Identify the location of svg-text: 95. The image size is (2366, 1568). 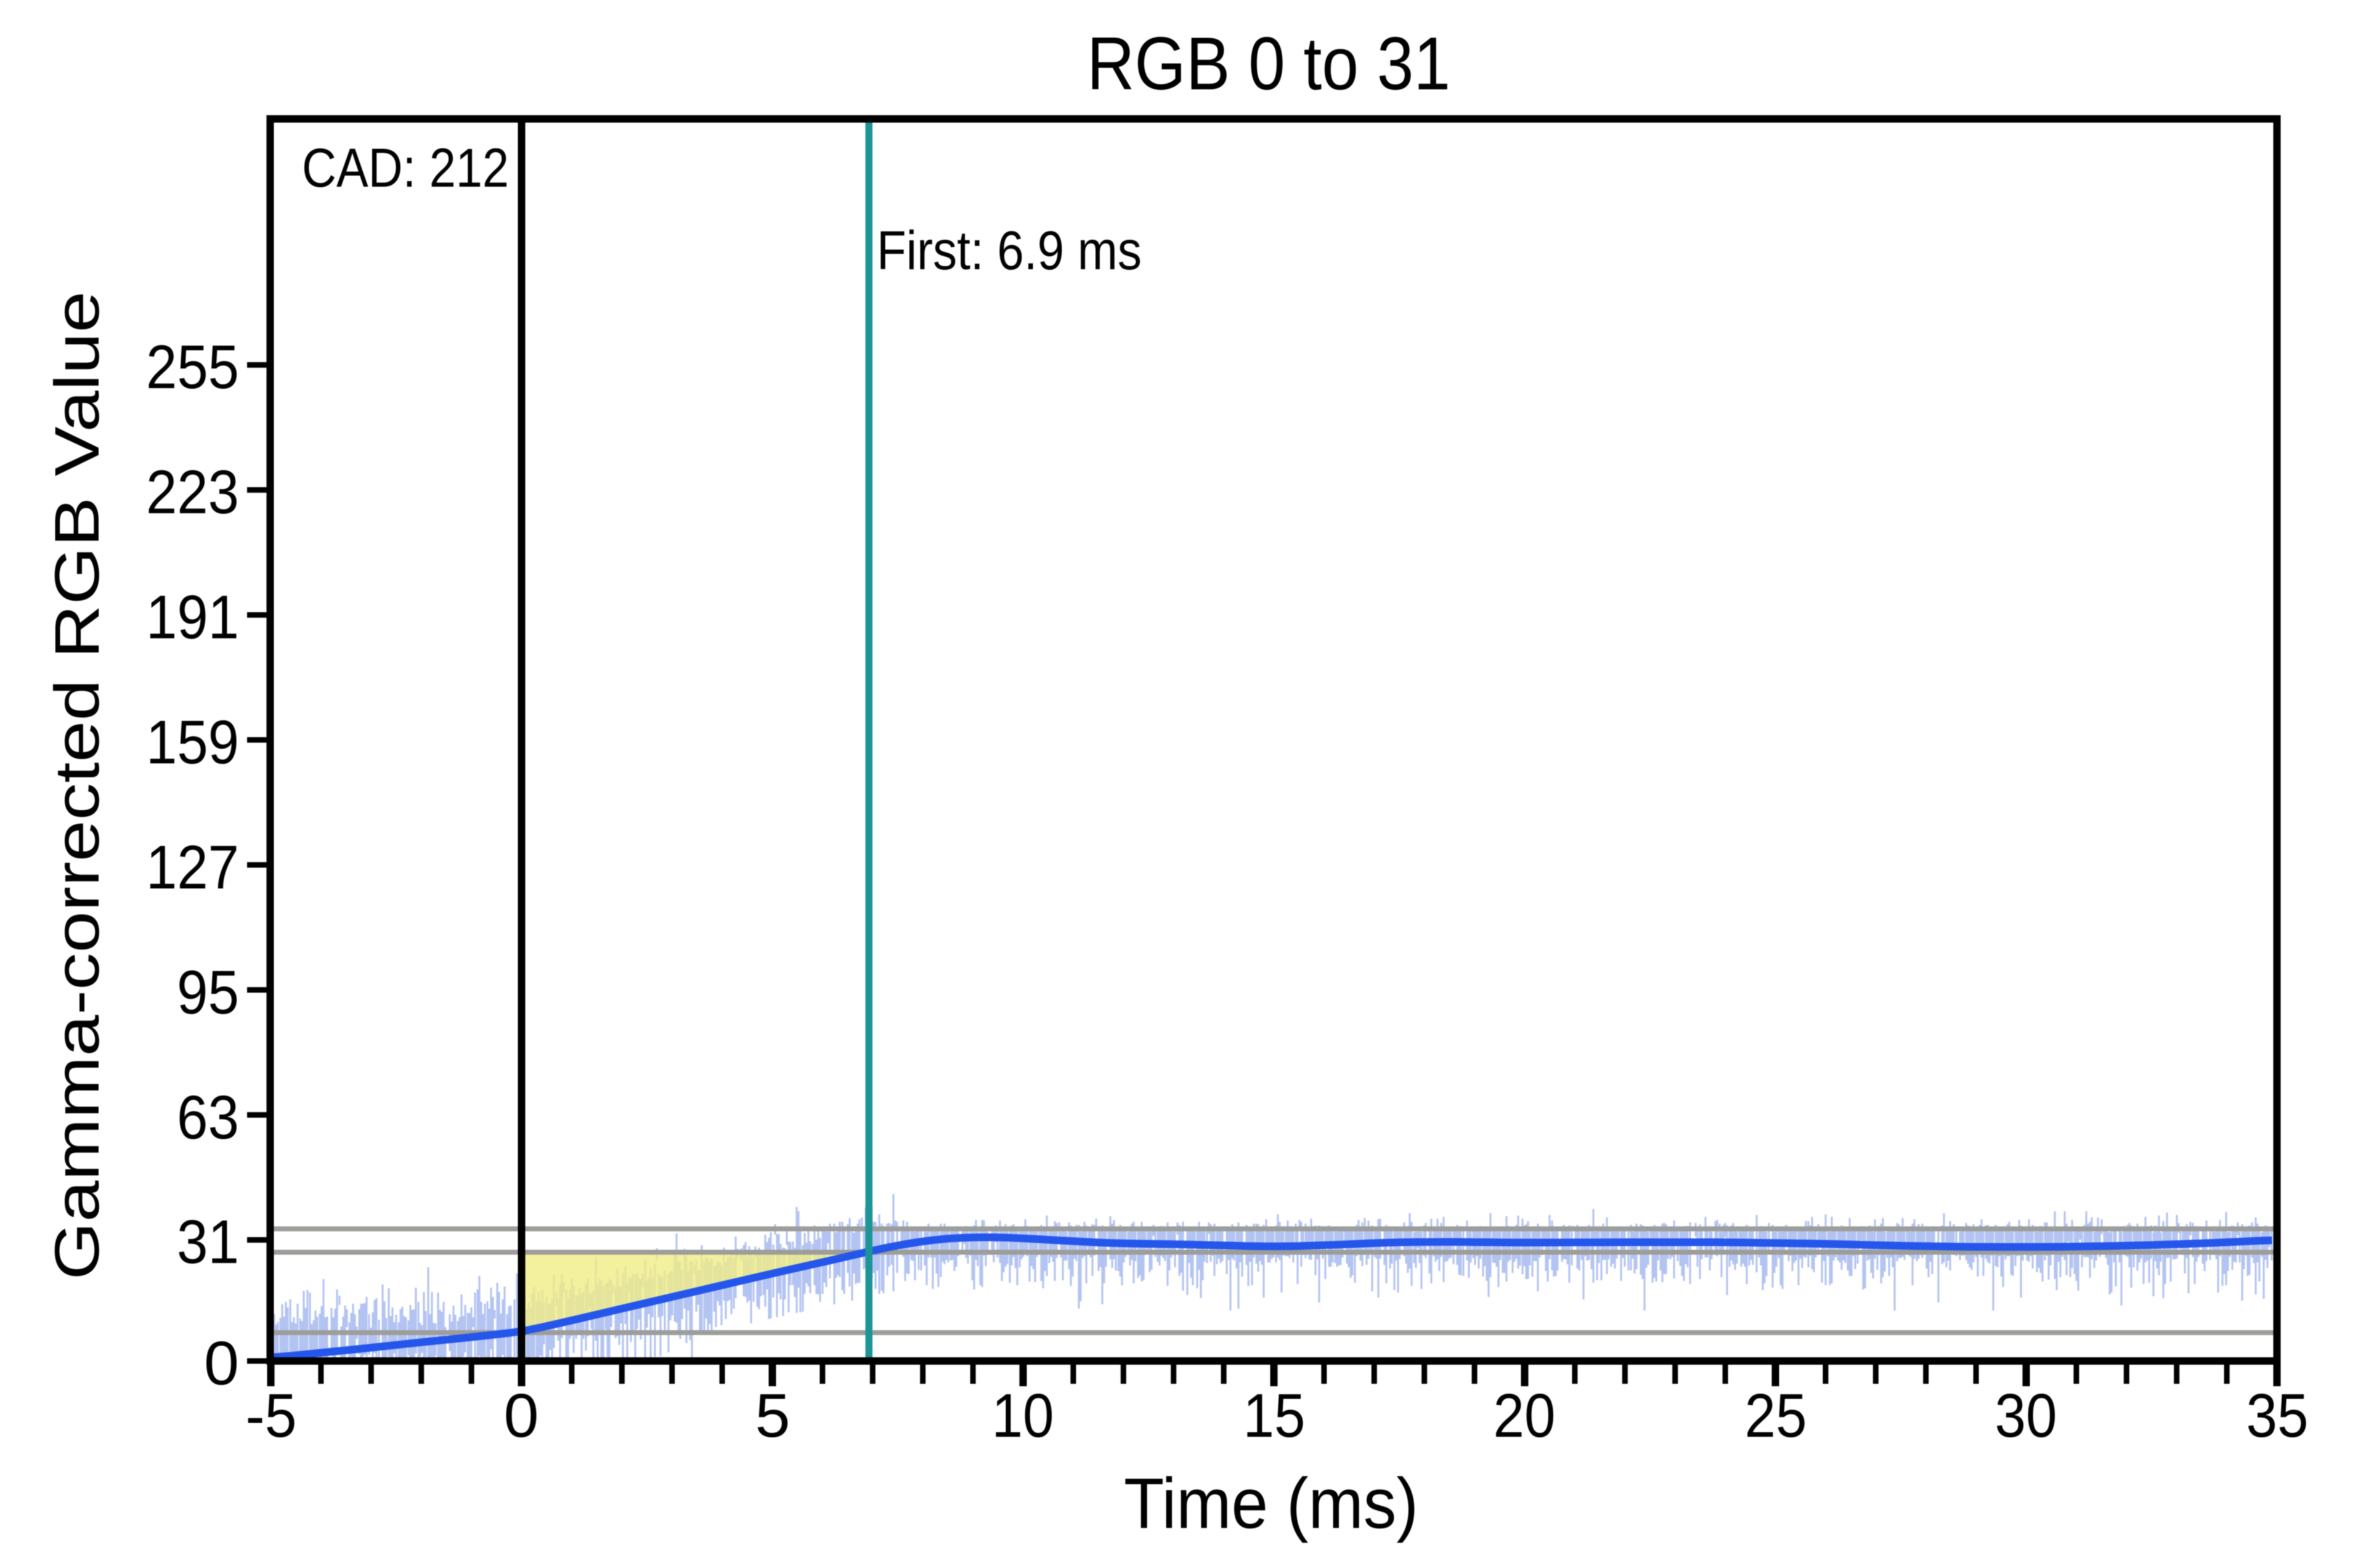
(208, 993).